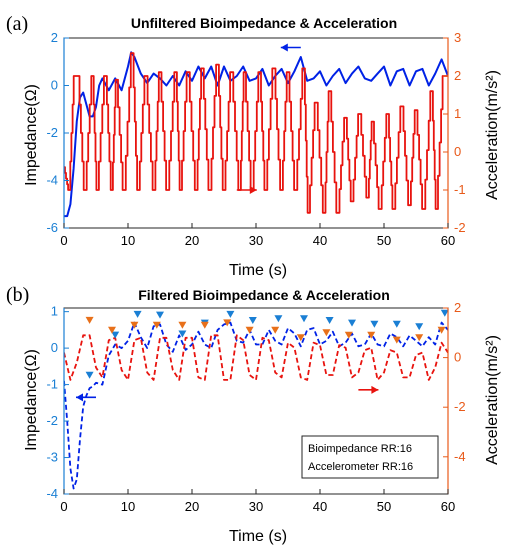  I want to click on panel-b-arrow-left-head, so click(79, 397).